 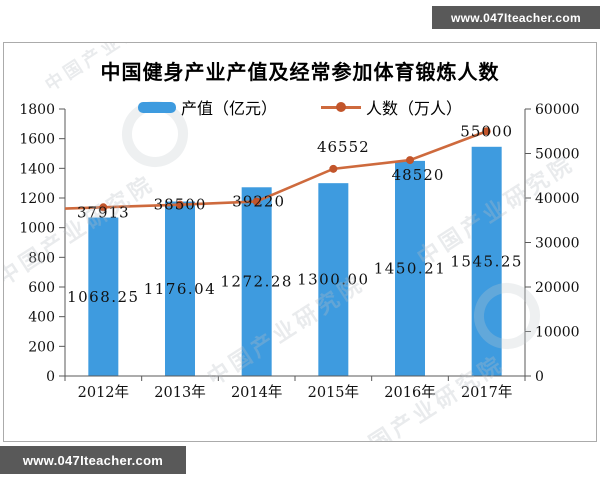 I want to click on bar-series-swatch-icon, so click(x=156, y=107).